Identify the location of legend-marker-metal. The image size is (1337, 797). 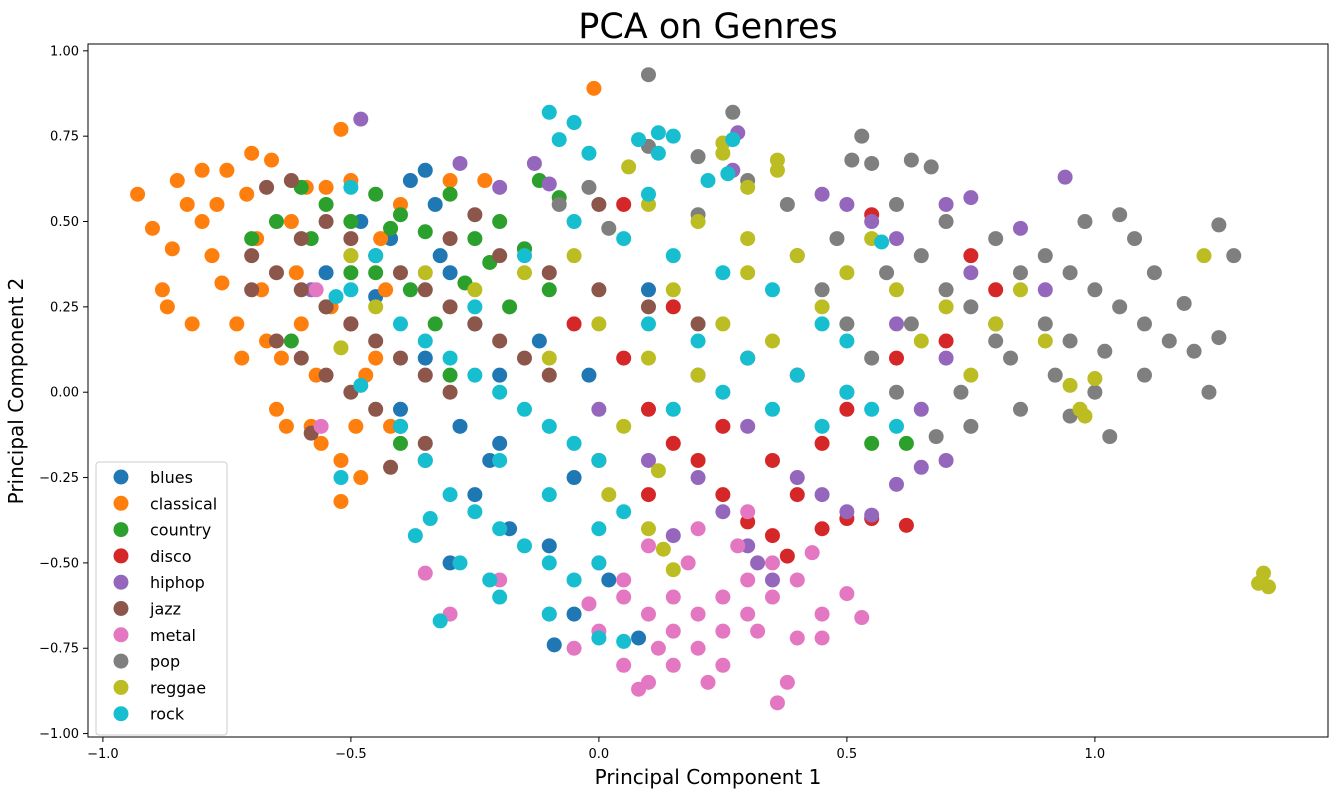
(121, 635).